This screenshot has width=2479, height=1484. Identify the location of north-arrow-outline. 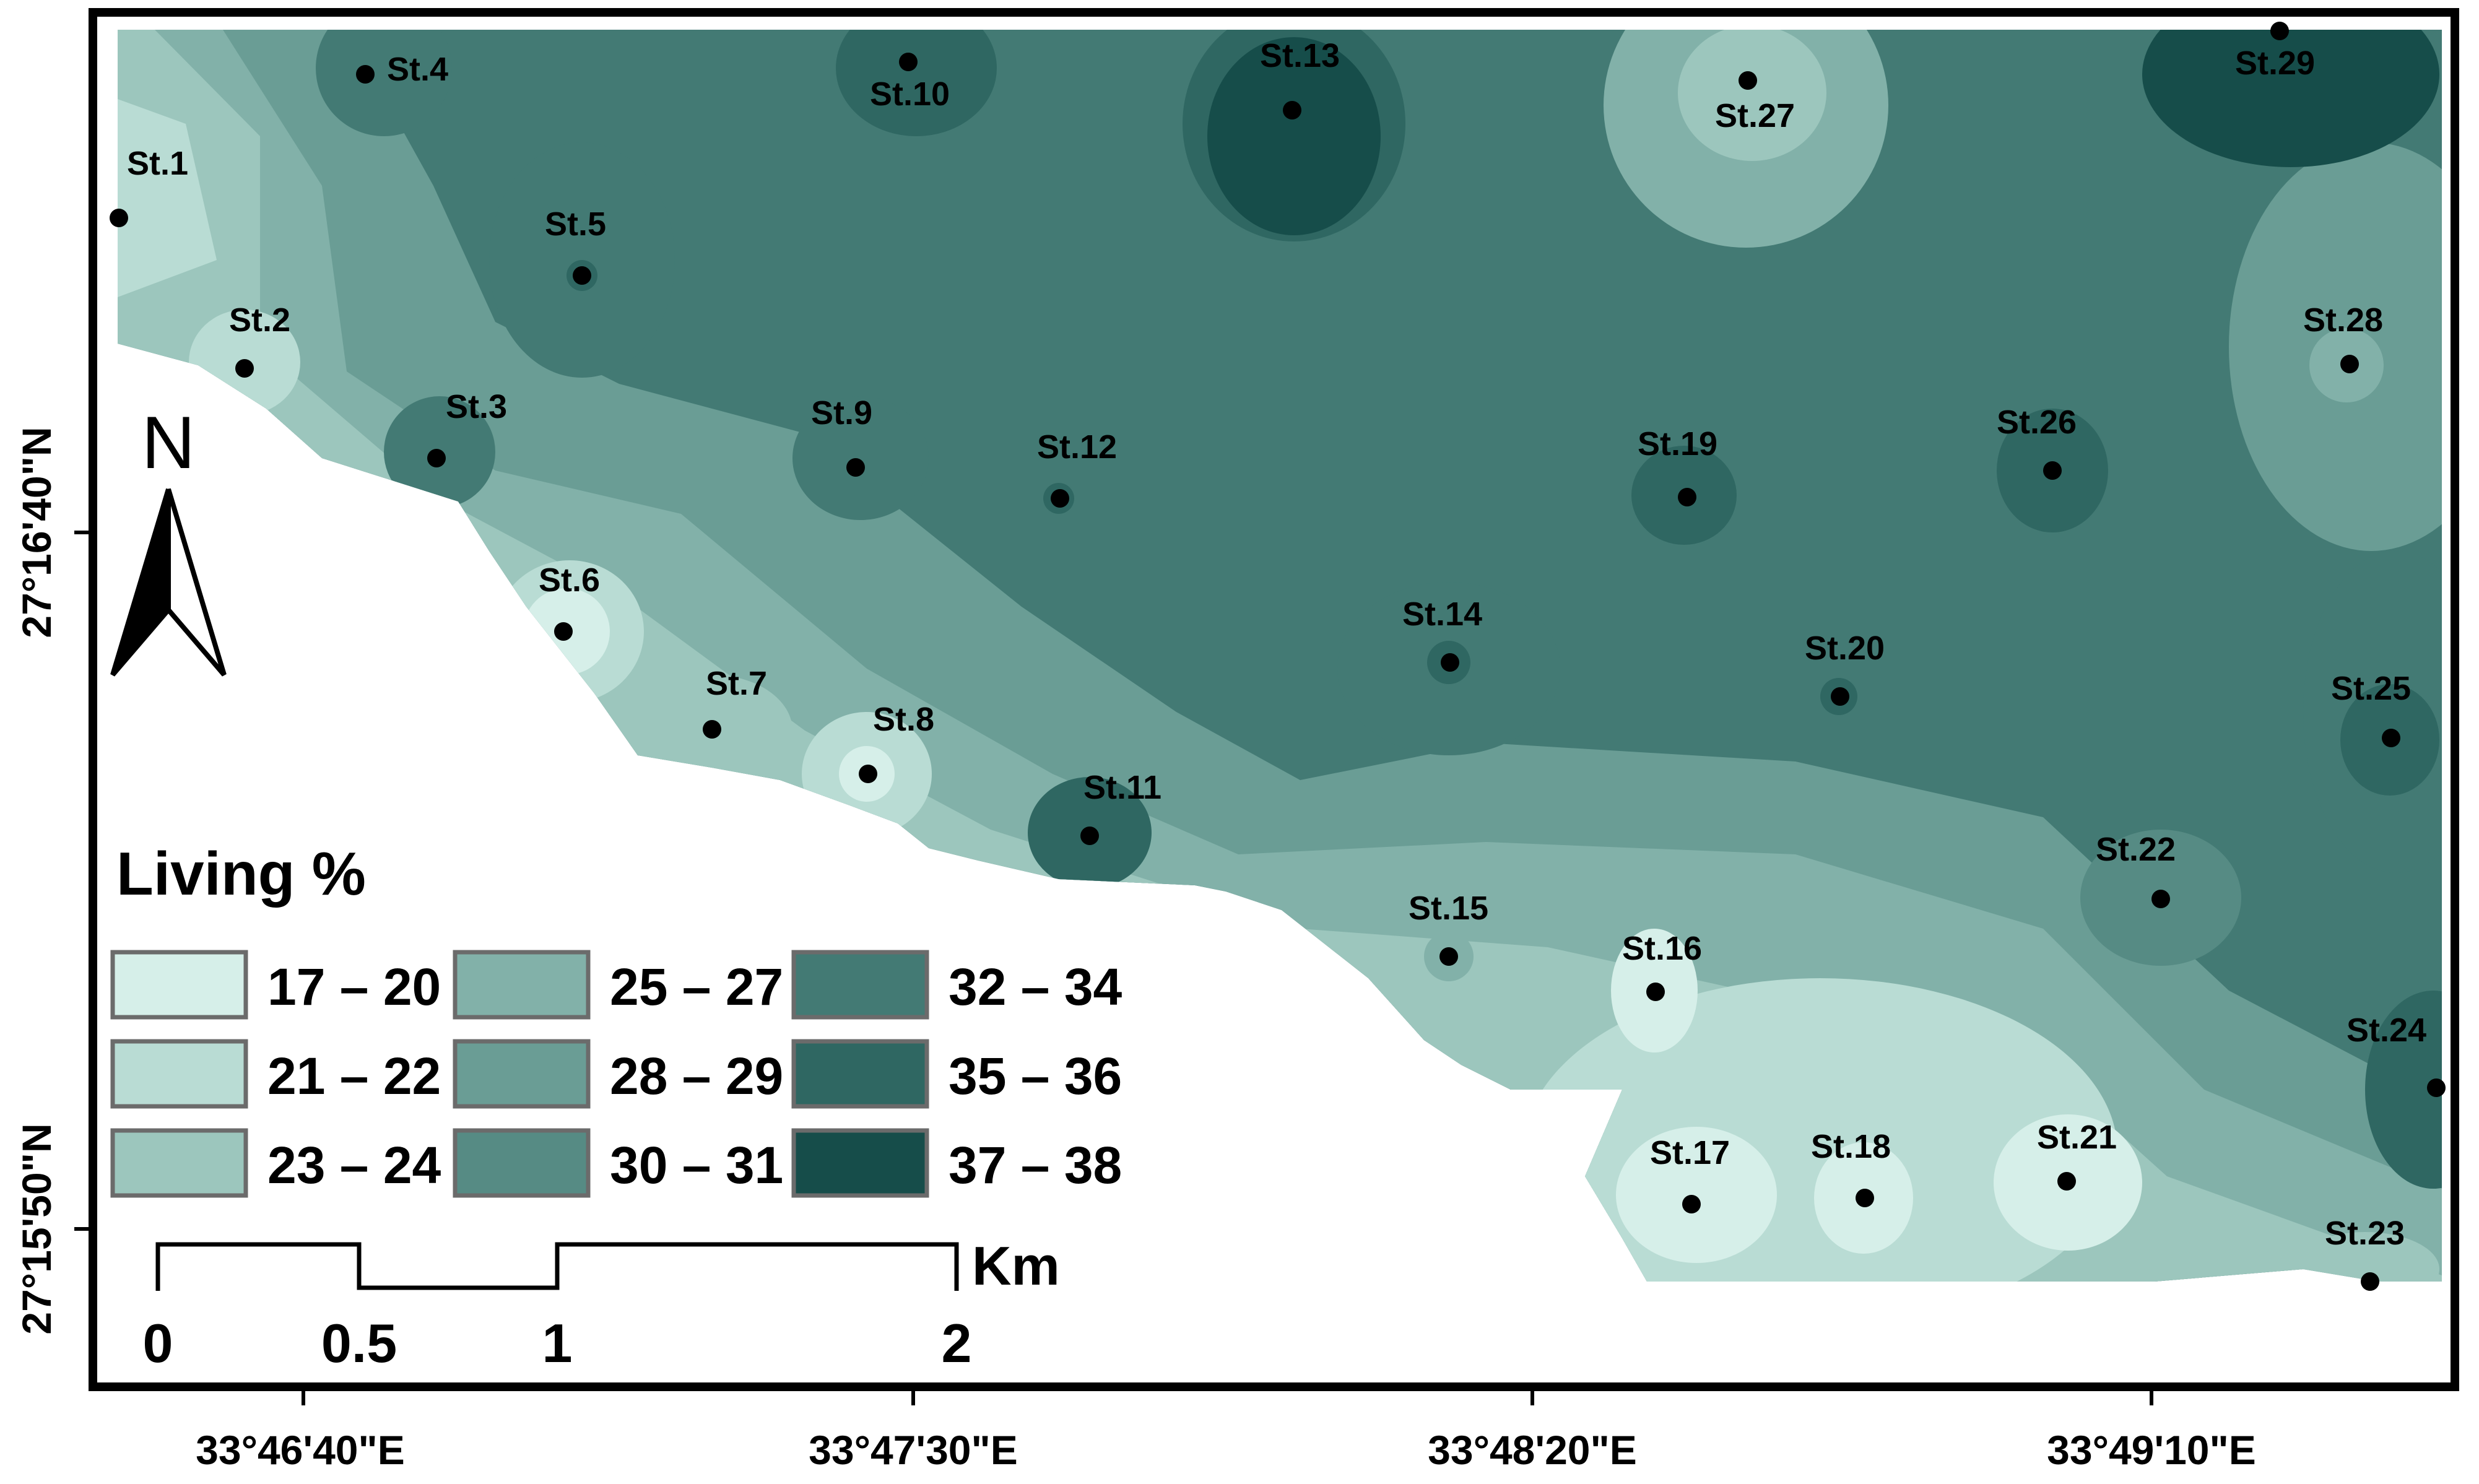
(140, 583).